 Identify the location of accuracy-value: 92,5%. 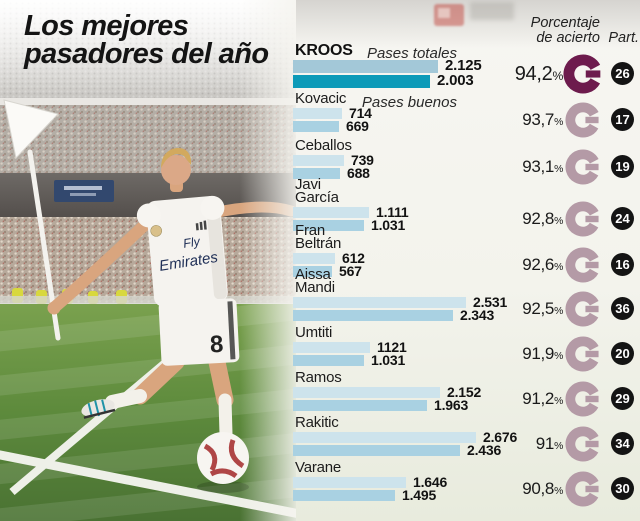
(542, 308).